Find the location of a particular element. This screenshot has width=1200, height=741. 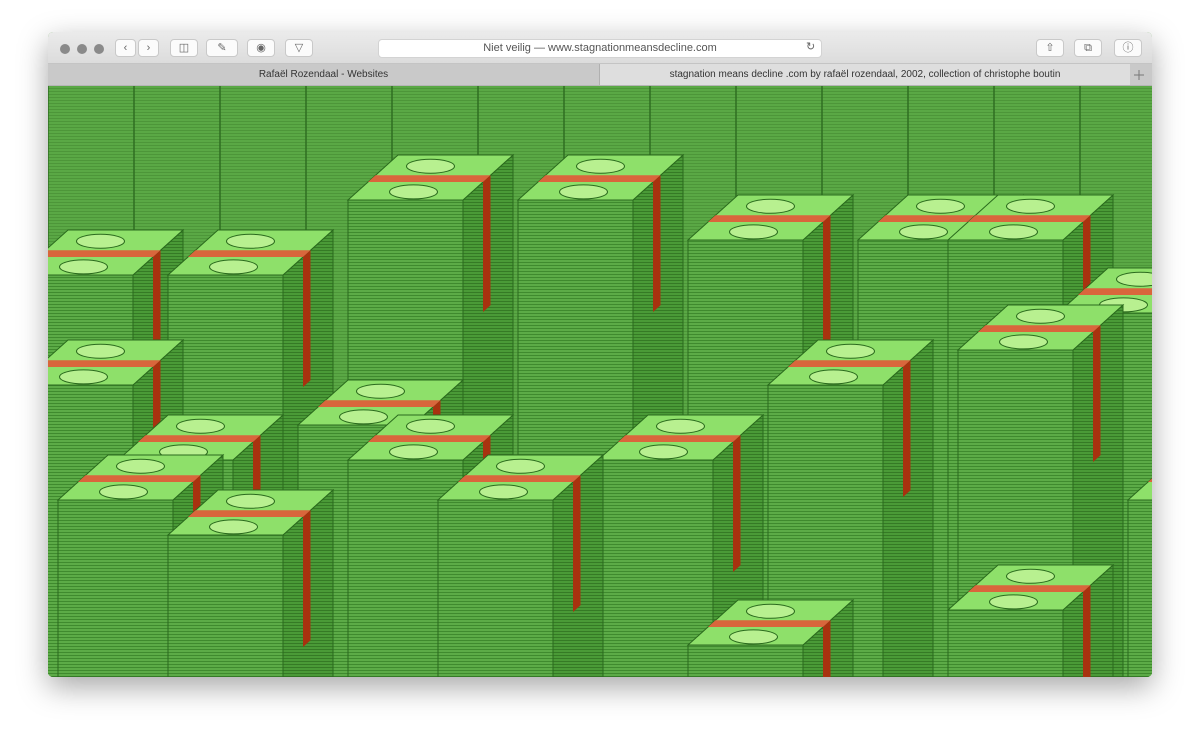

pocket-button: ▽ is located at coordinates (299, 48).